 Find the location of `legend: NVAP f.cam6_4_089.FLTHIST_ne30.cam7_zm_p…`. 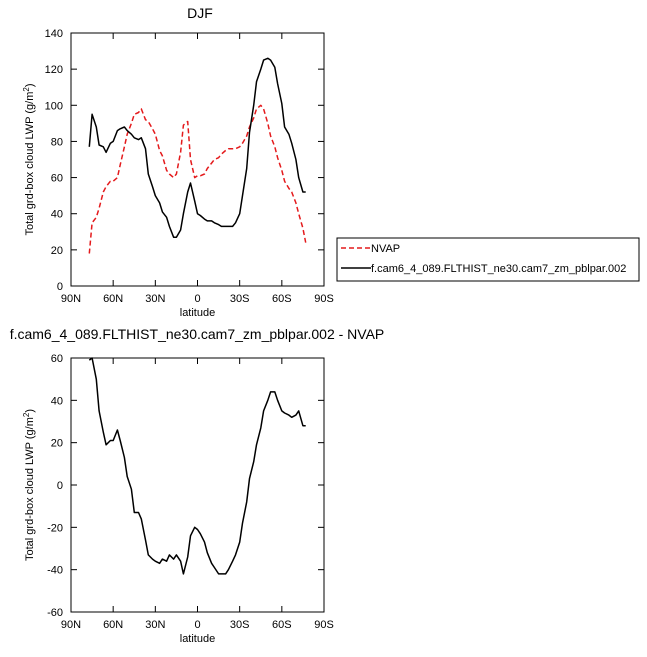

legend: NVAP f.cam6_4_089.FLTHIST_ne30.cam7_zm_p… is located at coordinates (488, 259).